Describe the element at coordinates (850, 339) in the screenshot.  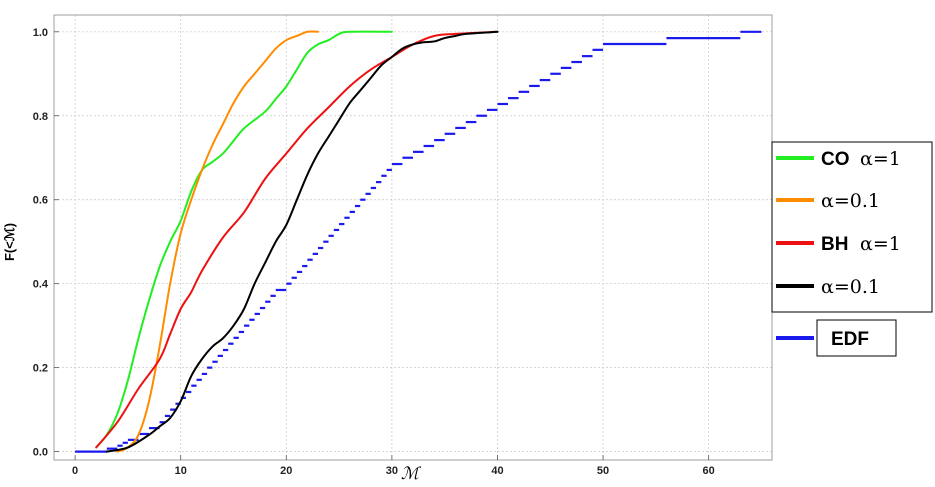
I see `legend-label-prefix: EDF` at that location.